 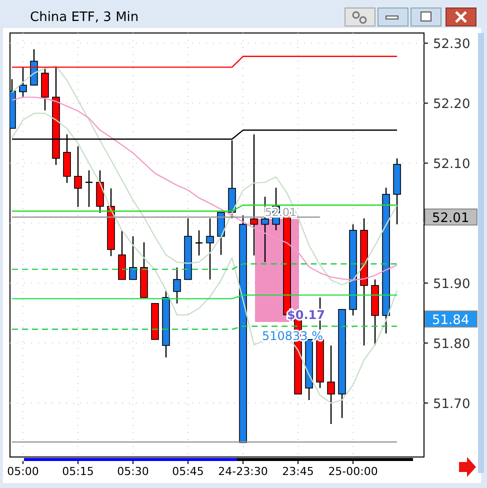 What do you see at coordinates (84, 17) in the screenshot?
I see `chart-title: China ETF, 3 Min` at bounding box center [84, 17].